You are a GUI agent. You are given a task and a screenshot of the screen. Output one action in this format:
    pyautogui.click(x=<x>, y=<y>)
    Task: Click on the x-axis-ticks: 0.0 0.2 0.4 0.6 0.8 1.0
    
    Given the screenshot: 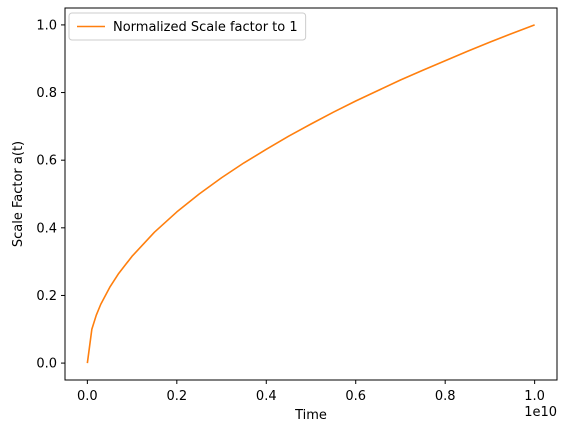 What is the action you would take?
    pyautogui.click(x=311, y=392)
    